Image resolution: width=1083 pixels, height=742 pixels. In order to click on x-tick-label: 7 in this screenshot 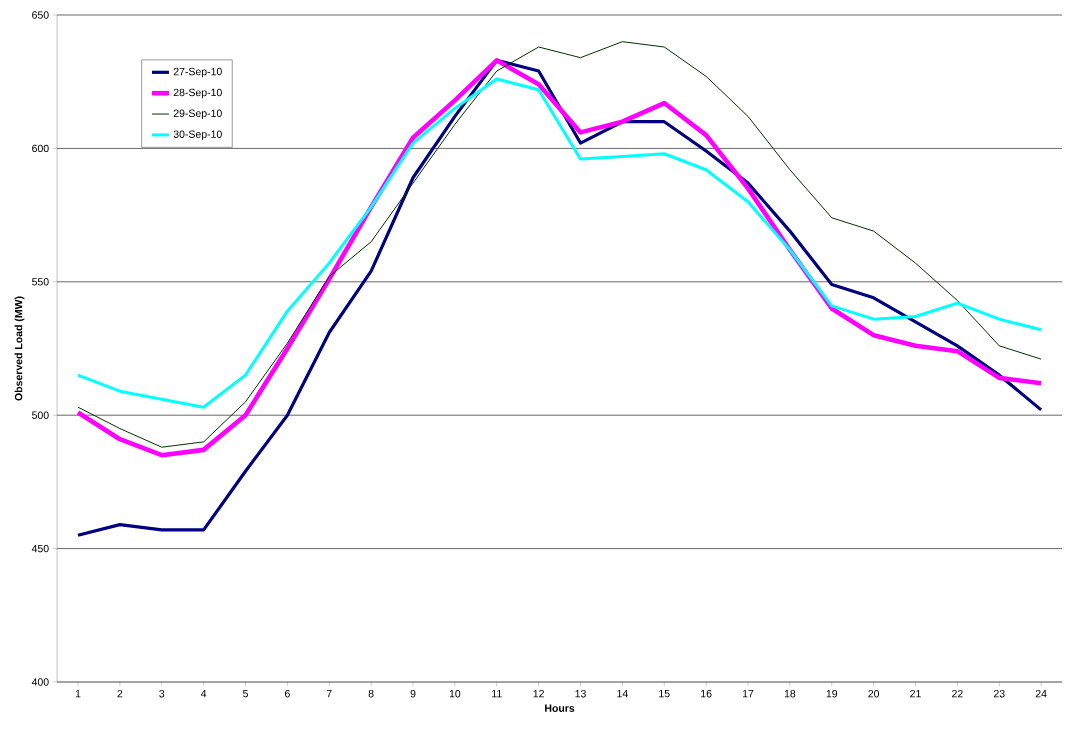, I will do `click(329, 693)`.